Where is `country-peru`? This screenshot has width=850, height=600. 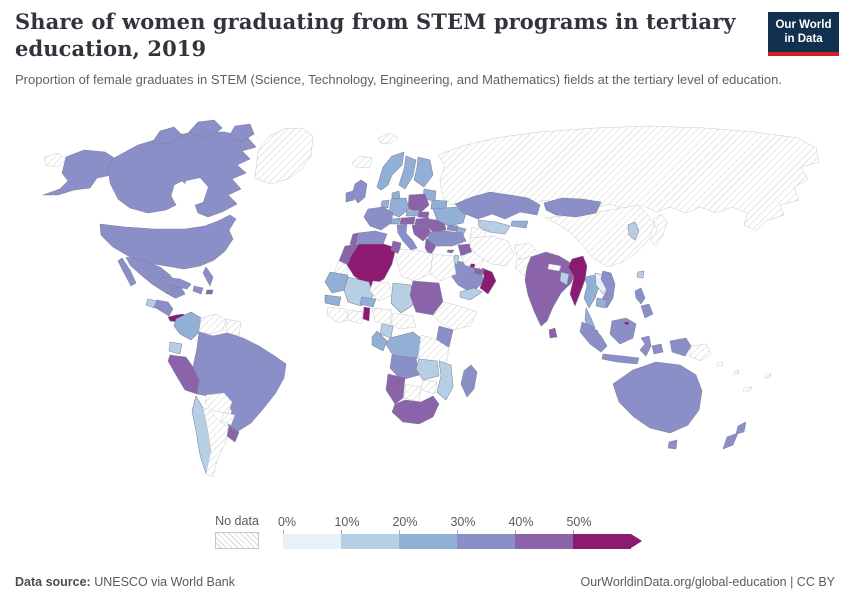 country-peru is located at coordinates (183, 374).